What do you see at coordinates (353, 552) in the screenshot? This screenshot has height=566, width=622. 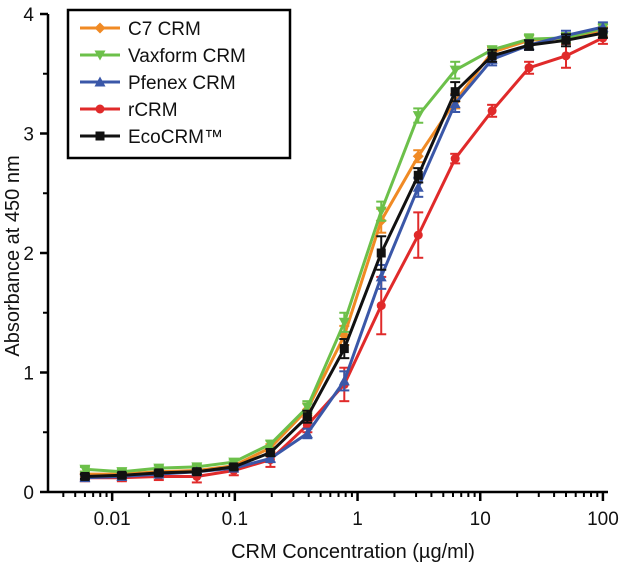 I see `x-axis-title: CRM Concentration (µg/ml)` at bounding box center [353, 552].